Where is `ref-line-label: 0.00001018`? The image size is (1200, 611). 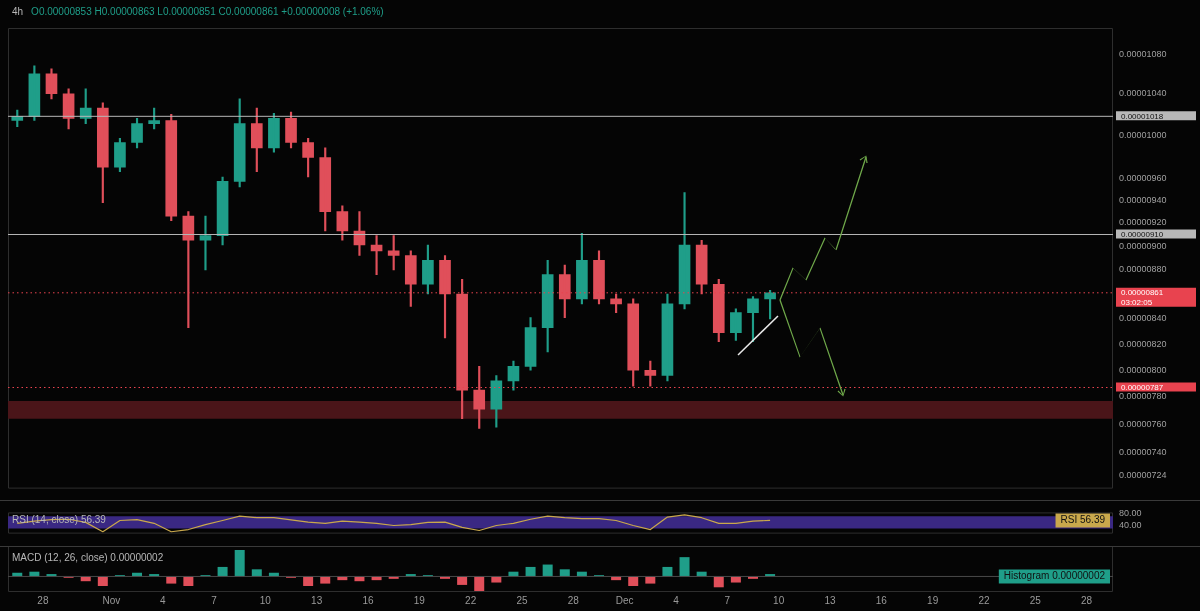
ref-line-label: 0.00001018 is located at coordinates (1142, 116).